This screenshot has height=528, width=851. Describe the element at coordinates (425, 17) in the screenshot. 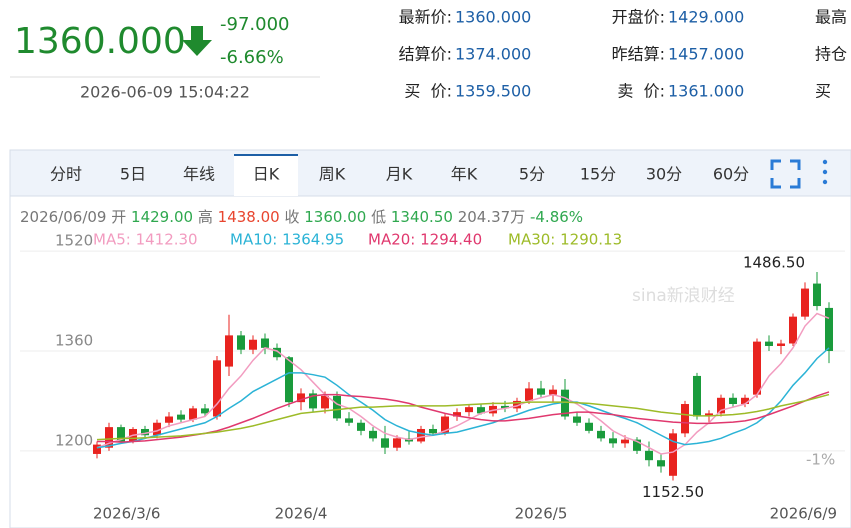

I see `field-label: 最新价:` at that location.